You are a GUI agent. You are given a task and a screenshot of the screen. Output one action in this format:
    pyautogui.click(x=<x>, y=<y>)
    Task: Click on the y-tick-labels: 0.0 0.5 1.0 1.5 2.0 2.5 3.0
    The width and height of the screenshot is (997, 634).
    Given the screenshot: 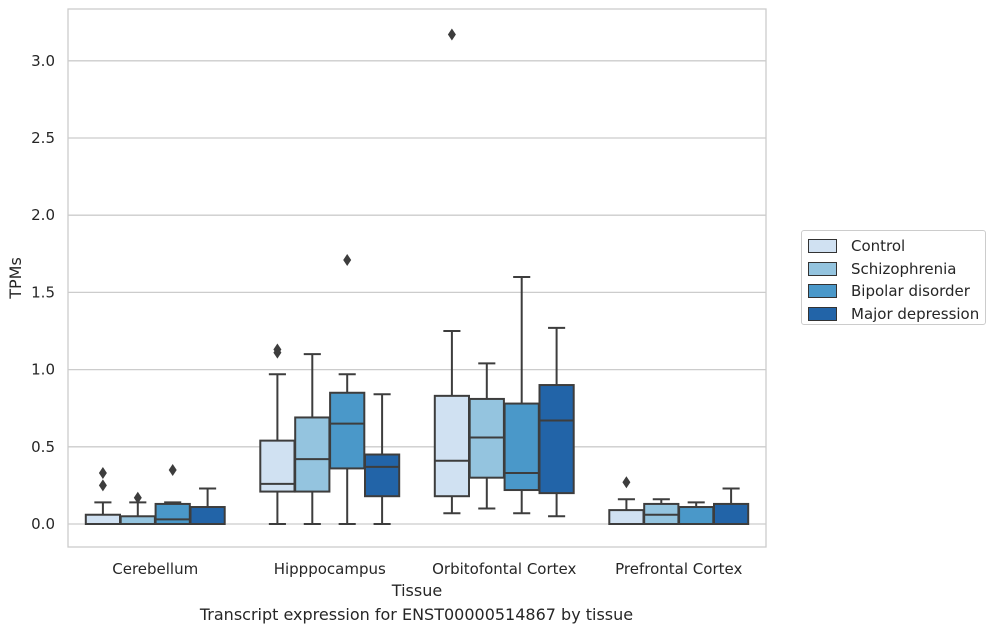 What is the action you would take?
    pyautogui.click(x=43, y=292)
    